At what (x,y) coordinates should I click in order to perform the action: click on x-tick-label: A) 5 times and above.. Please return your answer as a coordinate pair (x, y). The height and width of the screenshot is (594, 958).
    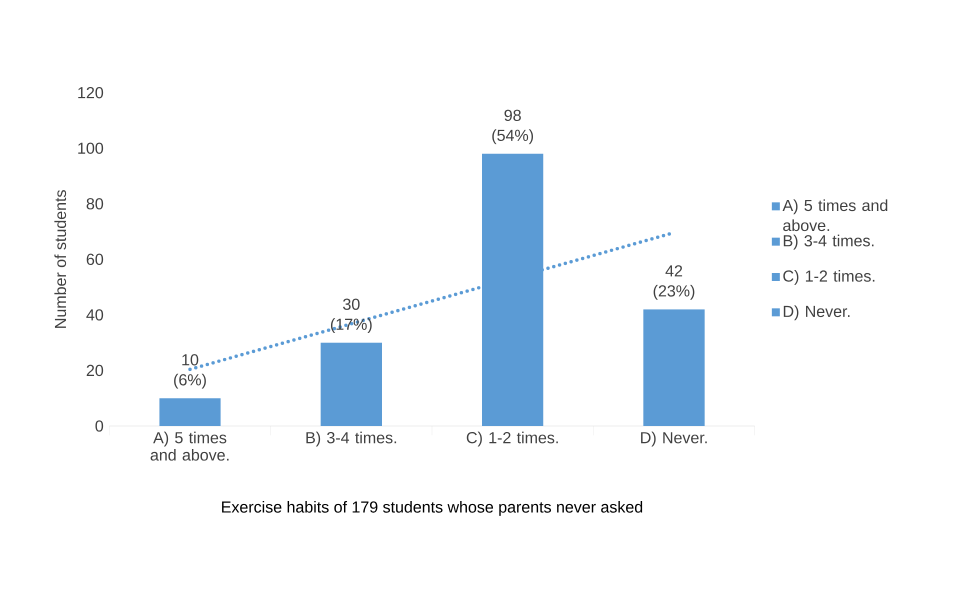
    Looking at the image, I should click on (189, 446).